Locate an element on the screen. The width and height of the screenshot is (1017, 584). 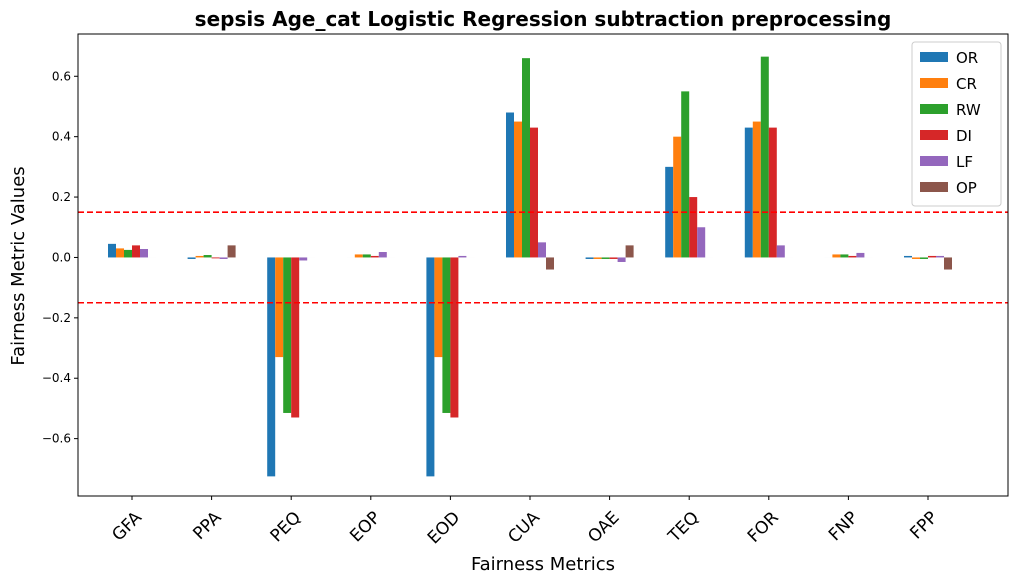
bar-lf-fpp is located at coordinates (940, 256).